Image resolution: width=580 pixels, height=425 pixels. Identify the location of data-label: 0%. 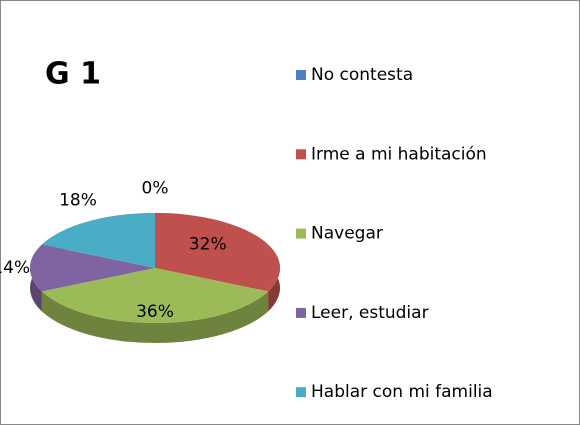
(155, 188).